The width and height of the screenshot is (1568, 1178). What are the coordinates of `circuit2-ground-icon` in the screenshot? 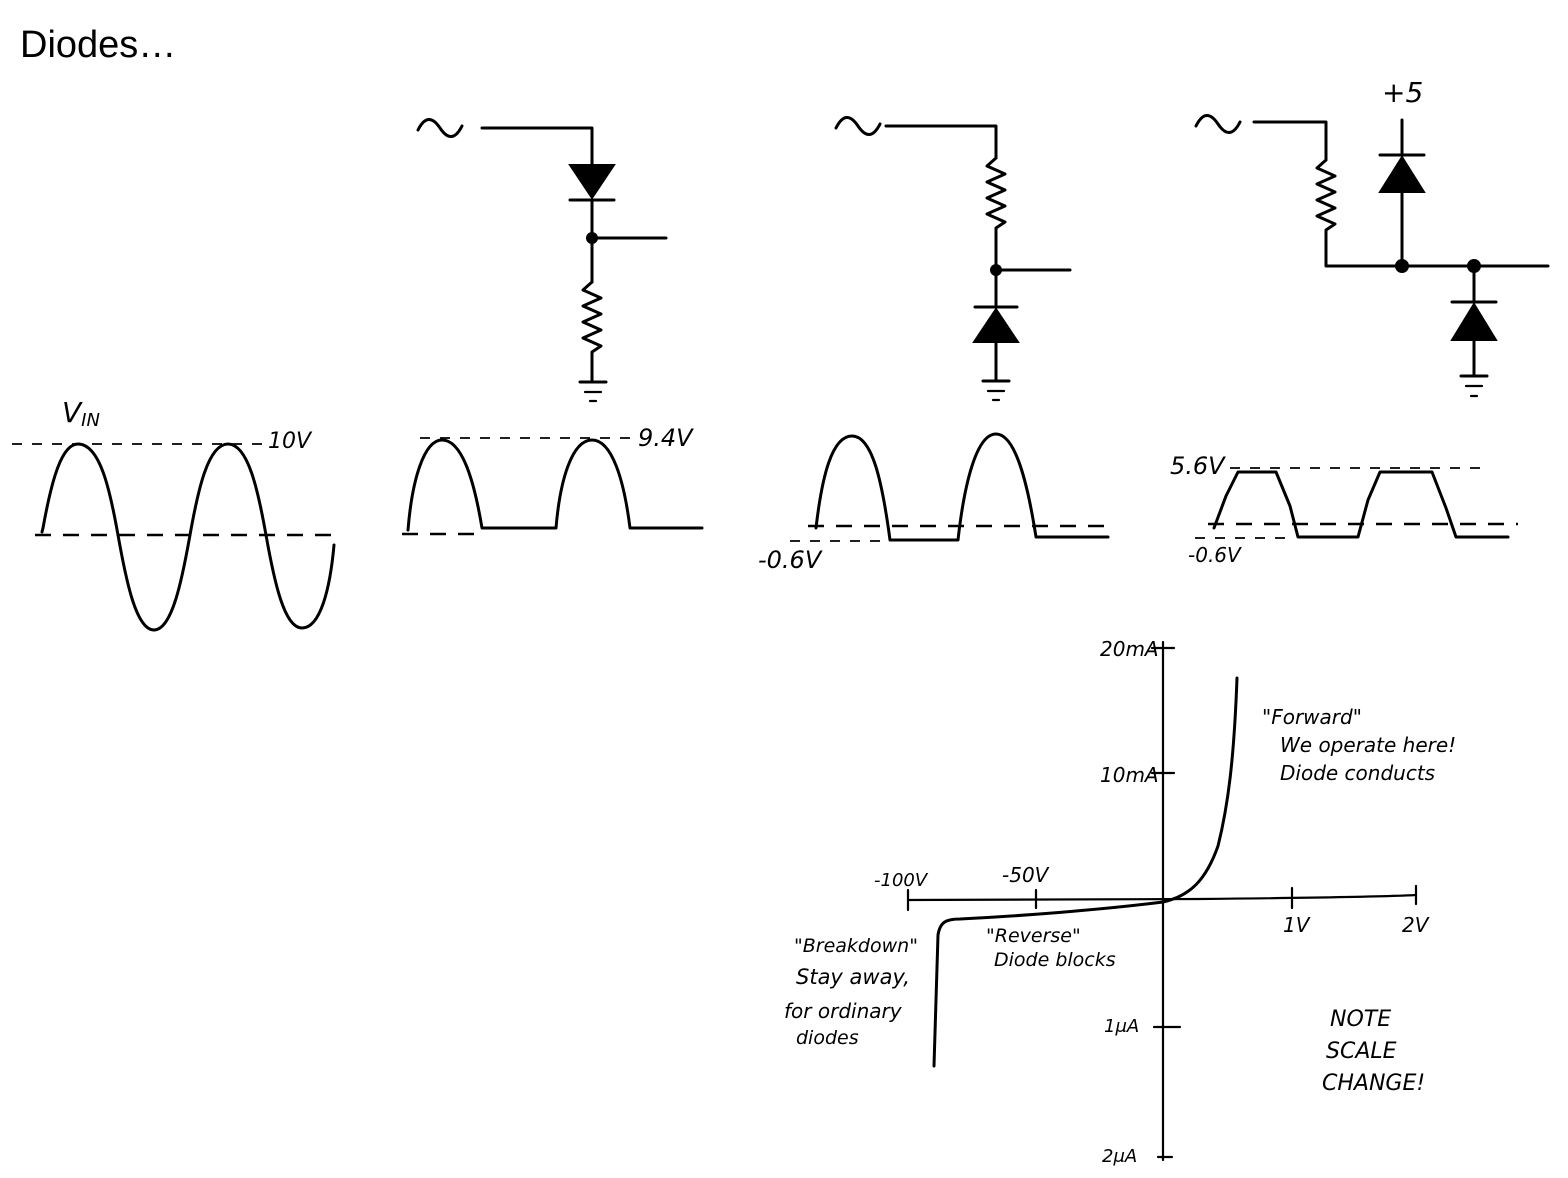 It's located at (996, 390).